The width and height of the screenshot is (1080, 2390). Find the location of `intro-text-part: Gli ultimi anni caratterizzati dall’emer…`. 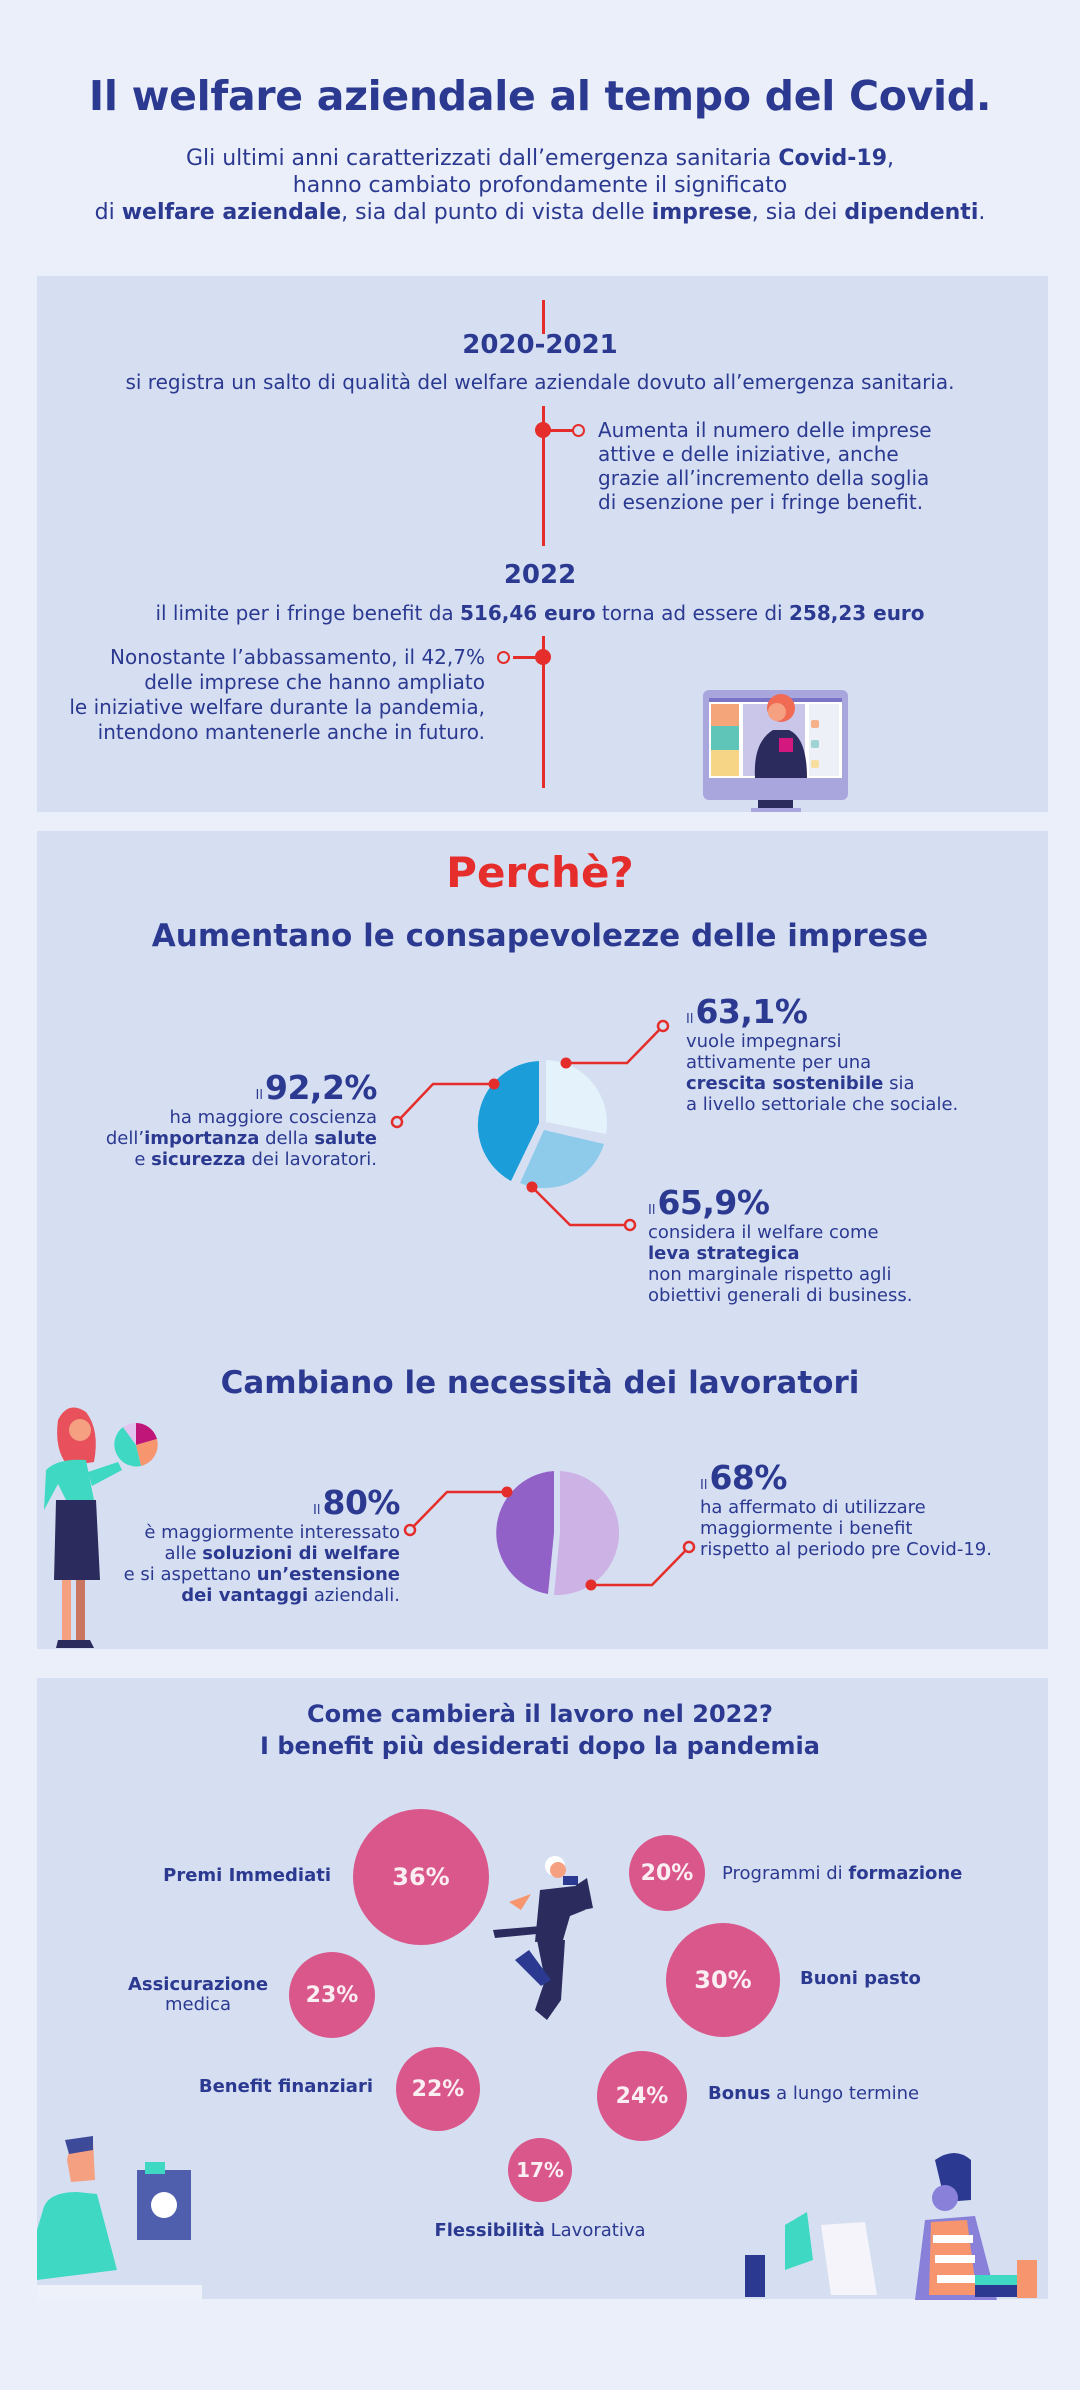

intro-text-part: Gli ultimi anni caratterizzati dall’emer… is located at coordinates (482, 158).